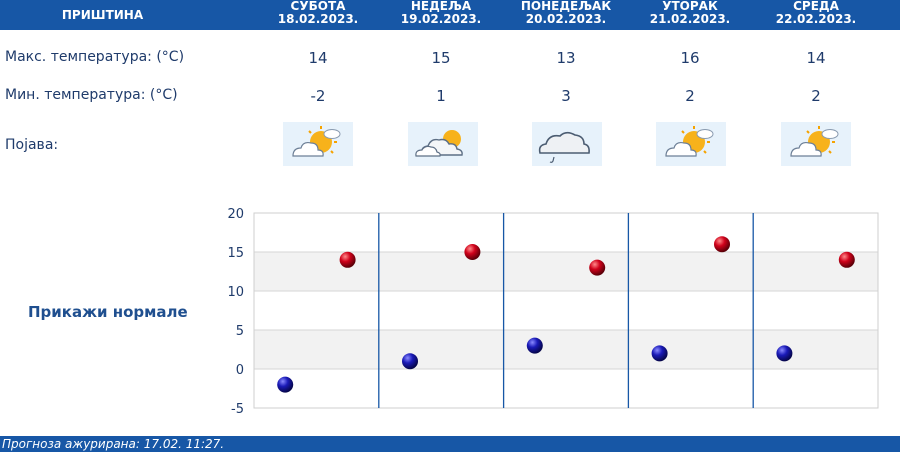  Describe the element at coordinates (566, 6) in the screenshot. I see `day-name: ПОНЕДЕЉАК` at that location.